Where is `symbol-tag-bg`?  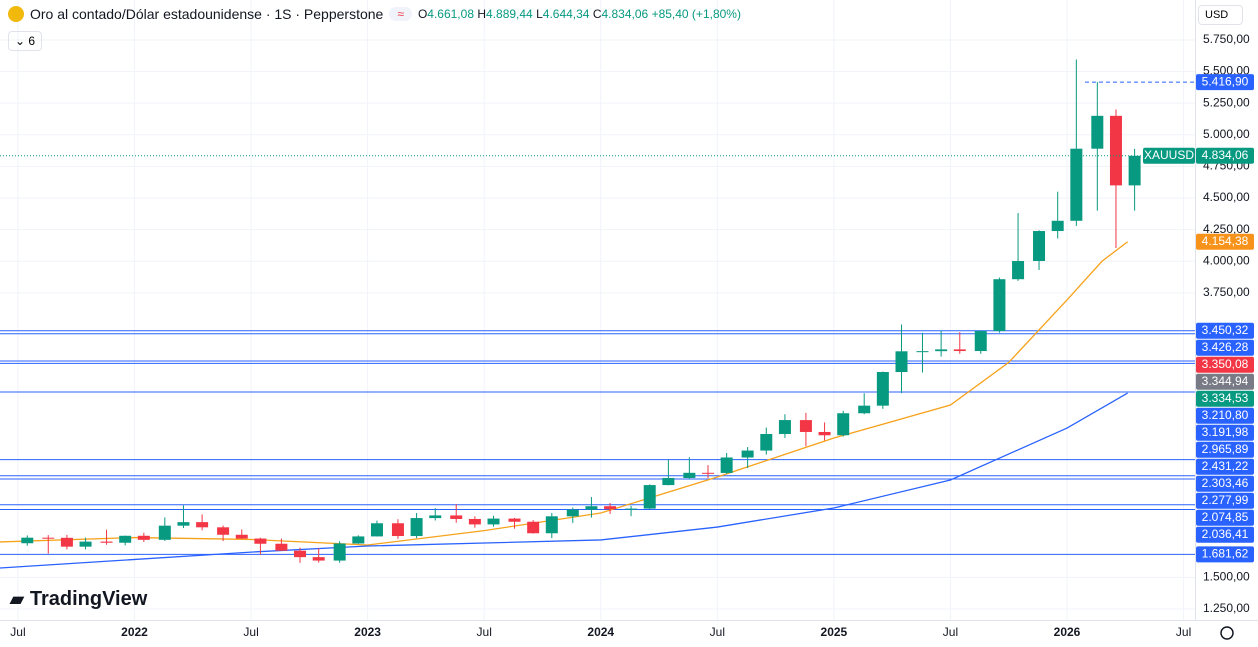 symbol-tag-bg is located at coordinates (1169, 155).